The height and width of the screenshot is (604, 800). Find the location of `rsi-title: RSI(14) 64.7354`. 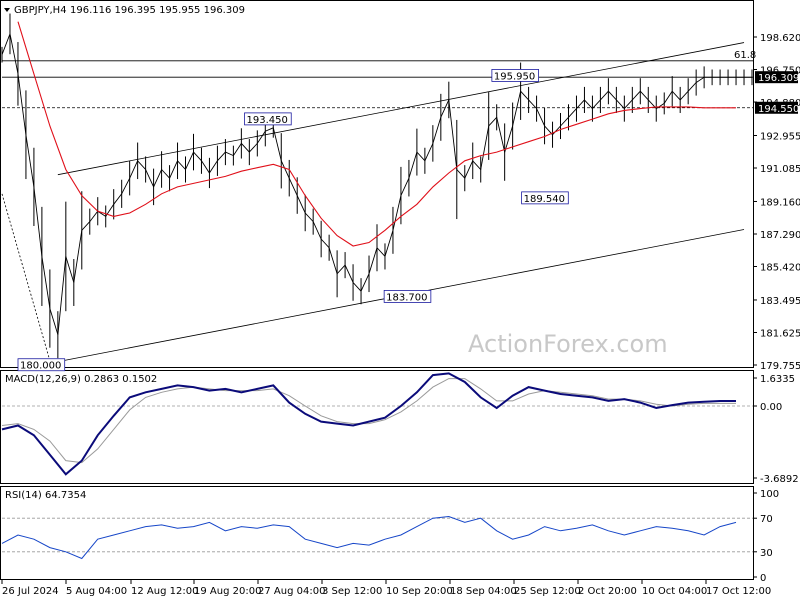

rsi-title: RSI(14) 64.7354 is located at coordinates (45, 495).